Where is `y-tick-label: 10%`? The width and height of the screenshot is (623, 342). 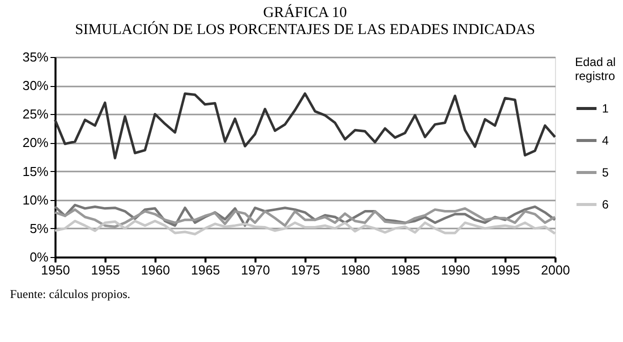
y-tick-label: 10% is located at coordinates (35, 200).